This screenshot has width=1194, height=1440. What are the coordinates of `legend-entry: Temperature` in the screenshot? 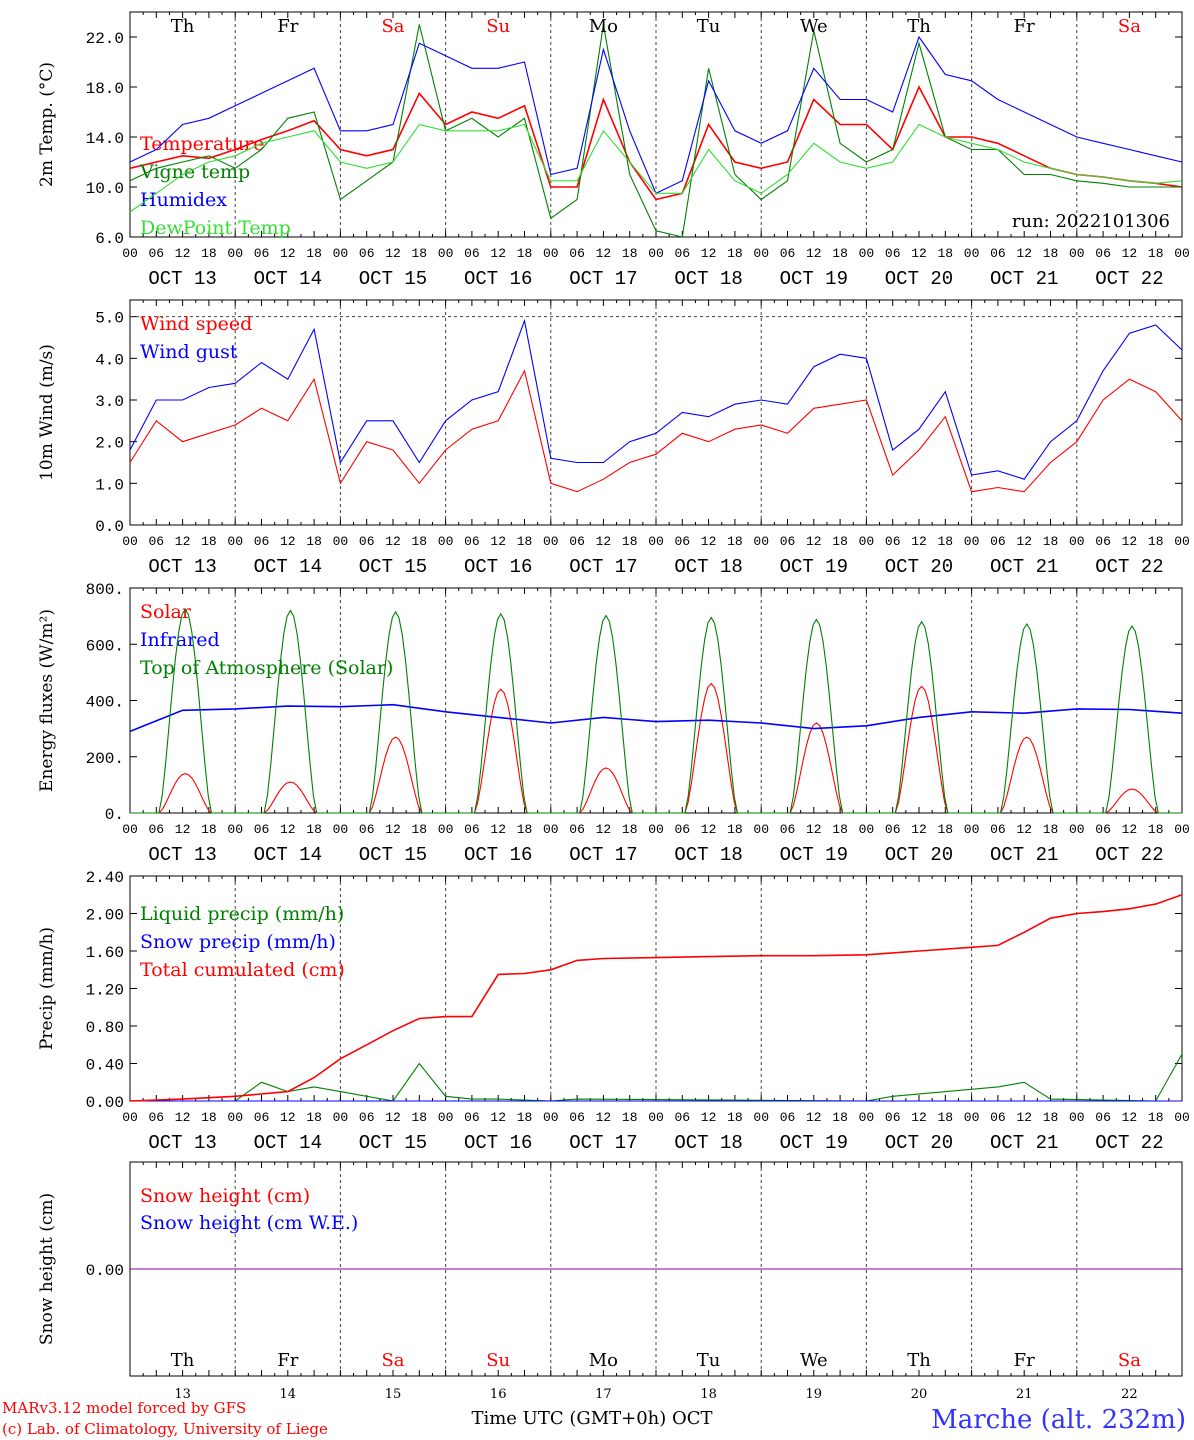 It's located at (202, 144).